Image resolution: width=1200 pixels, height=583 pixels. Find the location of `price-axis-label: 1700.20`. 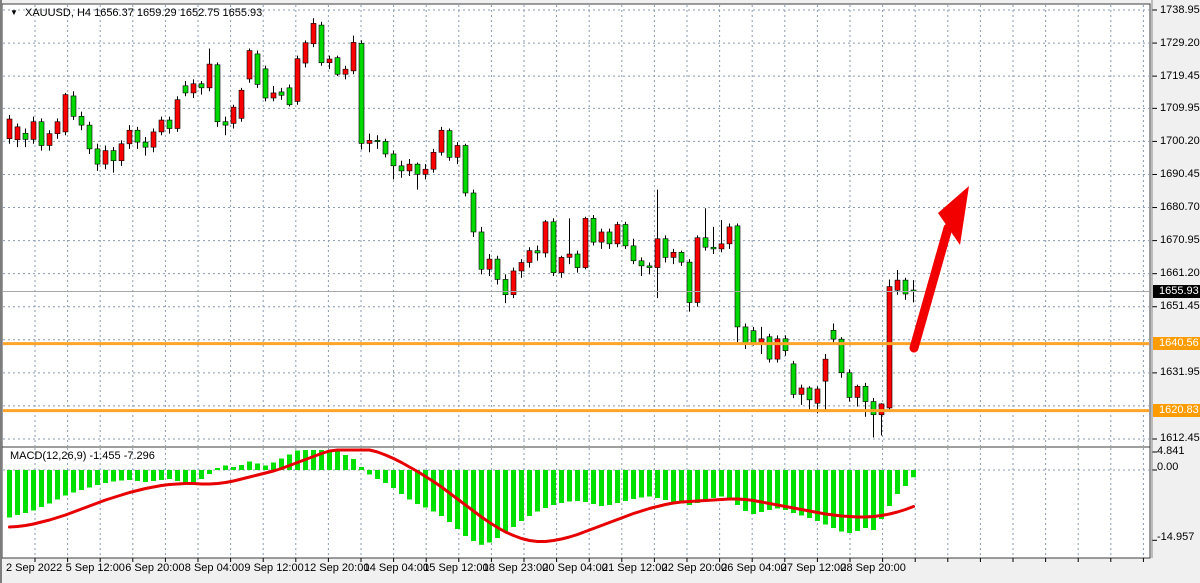

price-axis-label: 1700.20 is located at coordinates (1180, 140).